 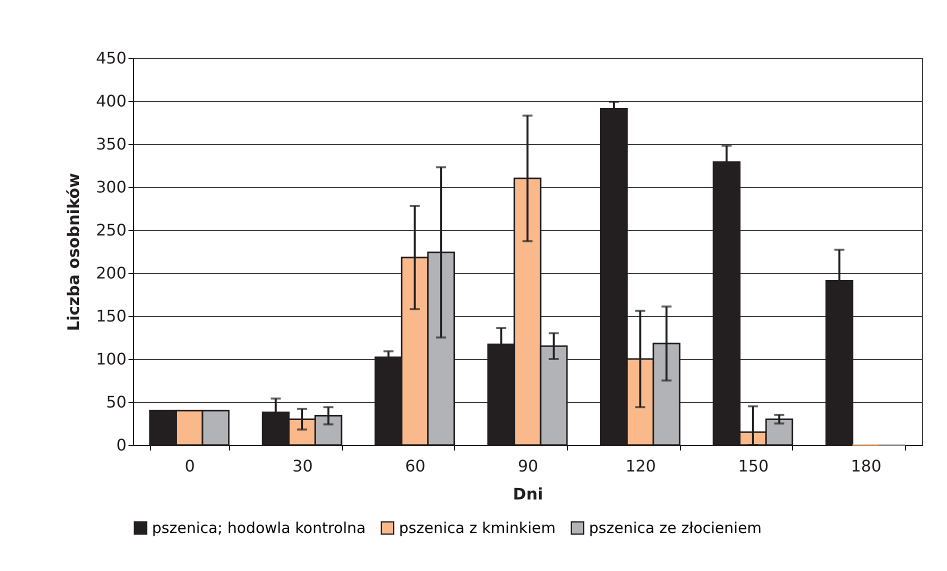 I want to click on legend-label: pszenica z kminkiem, so click(x=477, y=527).